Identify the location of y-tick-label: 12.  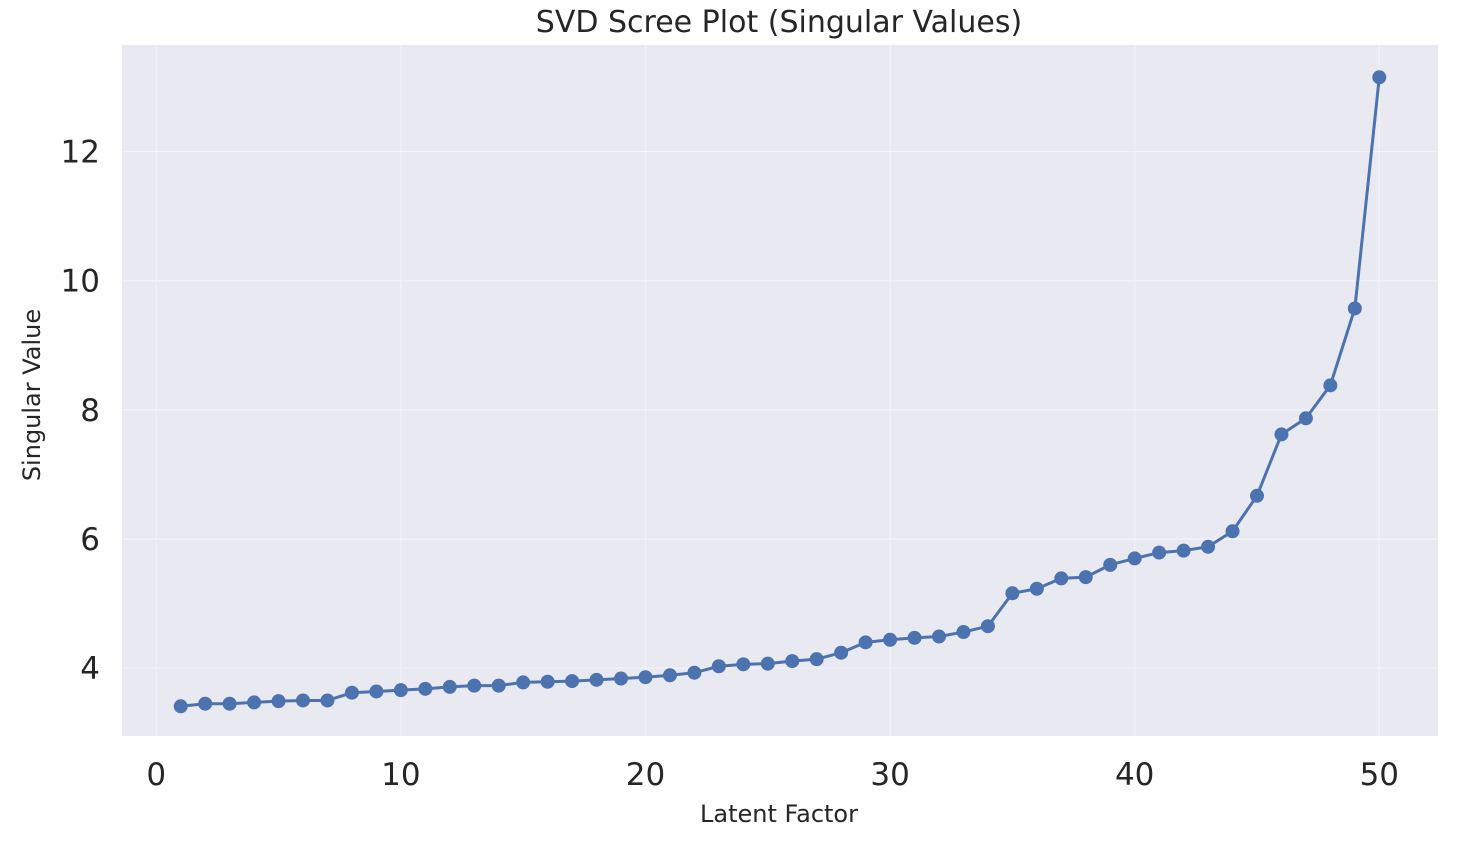
(80, 153).